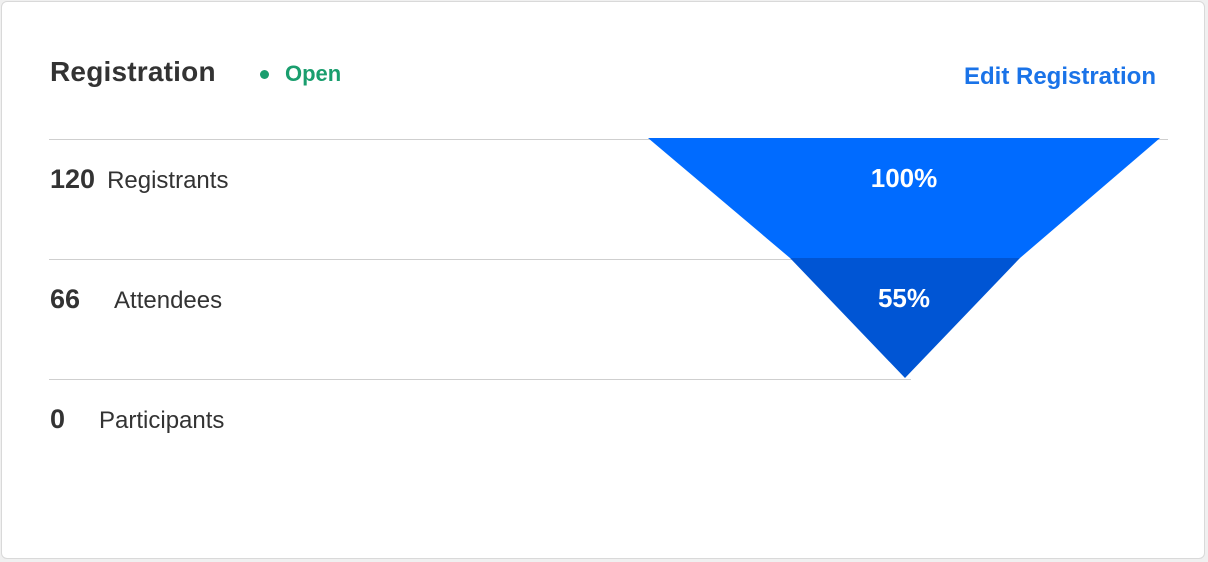 The height and width of the screenshot is (562, 1208). What do you see at coordinates (264, 74) in the screenshot?
I see `status-dot-icon` at bounding box center [264, 74].